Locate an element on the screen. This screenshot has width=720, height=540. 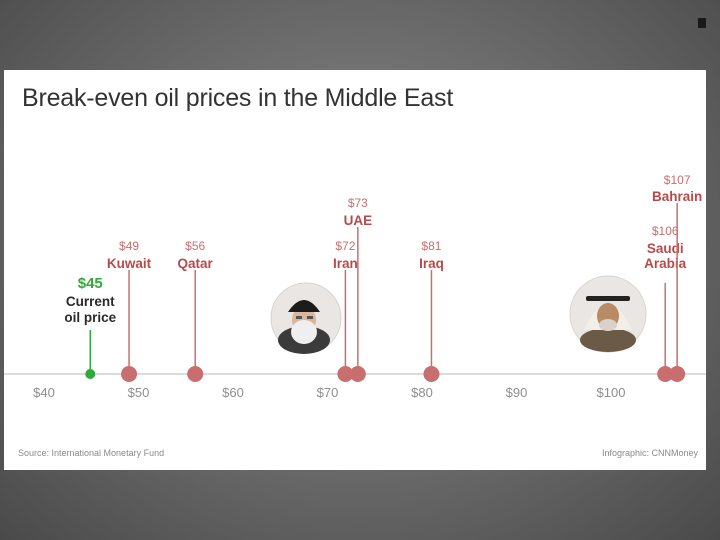
country-label: Kuwait is located at coordinates (129, 263).